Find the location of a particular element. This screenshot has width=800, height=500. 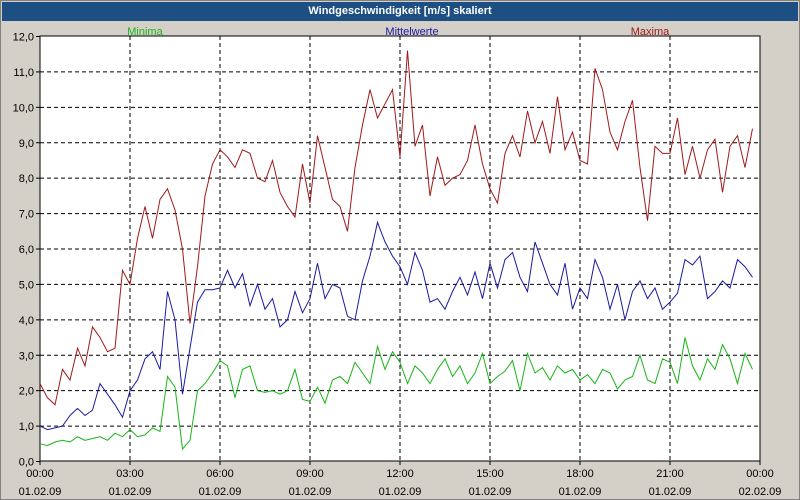

y-tick-label: 4,0 is located at coordinates (26, 321).